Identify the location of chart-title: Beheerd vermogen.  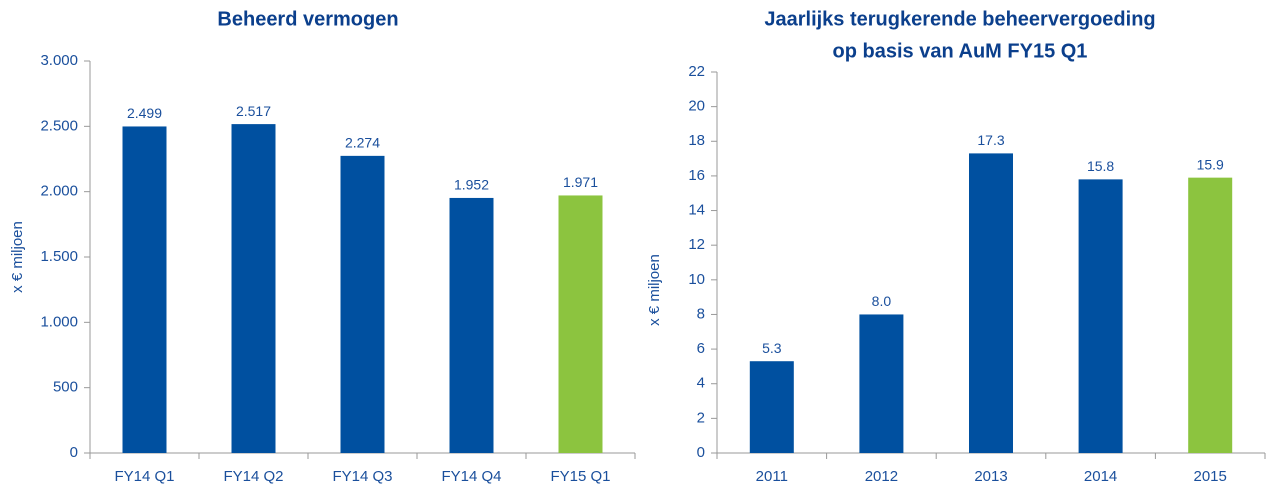
(307, 19).